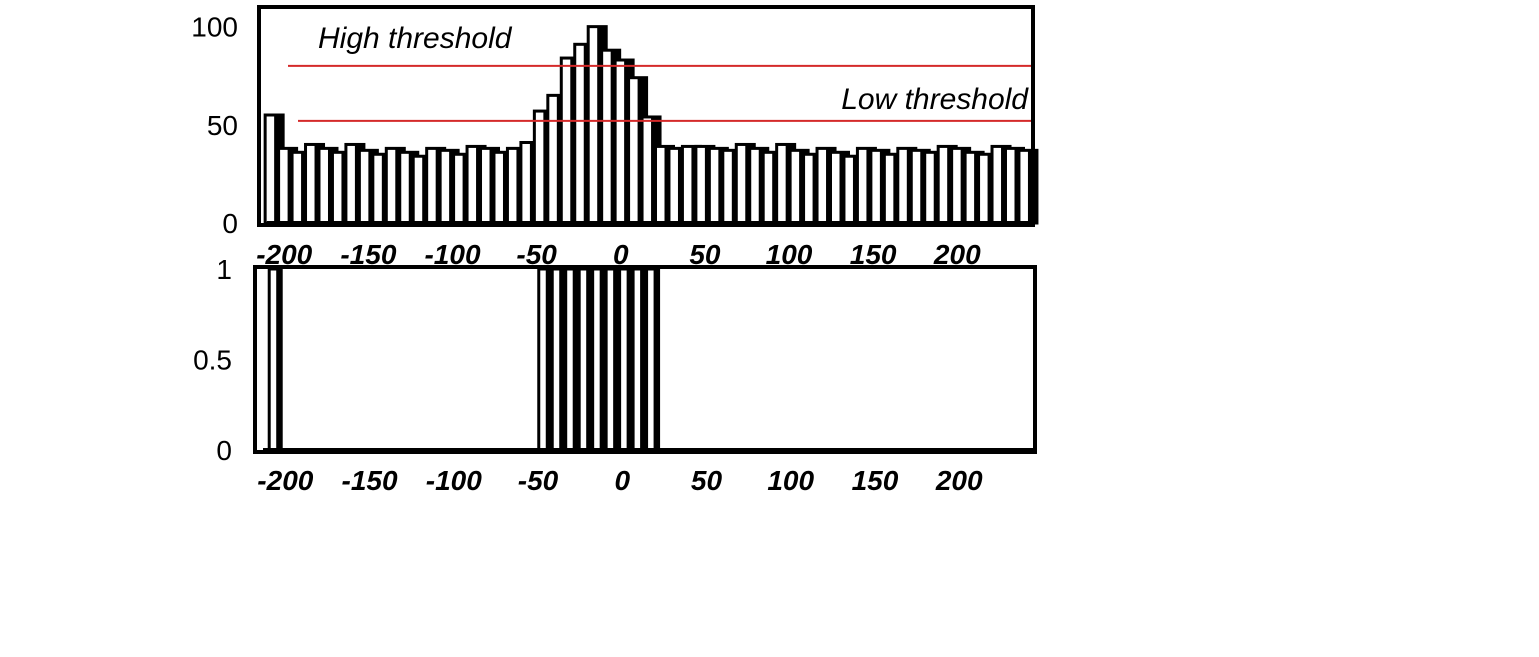 The height and width of the screenshot is (657, 1539). I want to click on y-tick-label: 50, so click(222, 125).